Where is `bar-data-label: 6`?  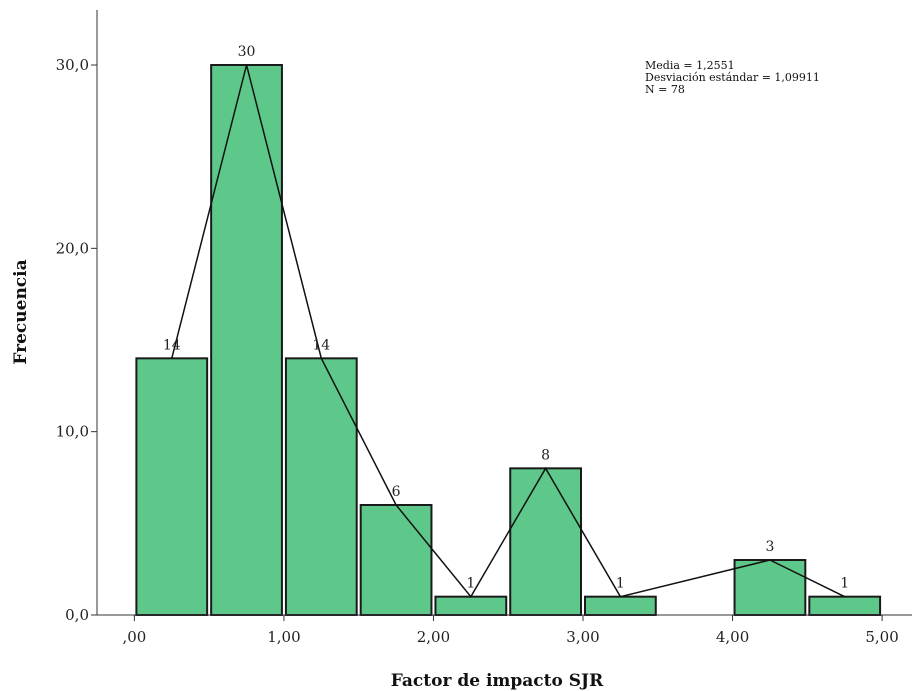 bar-data-label: 6 is located at coordinates (396, 492).